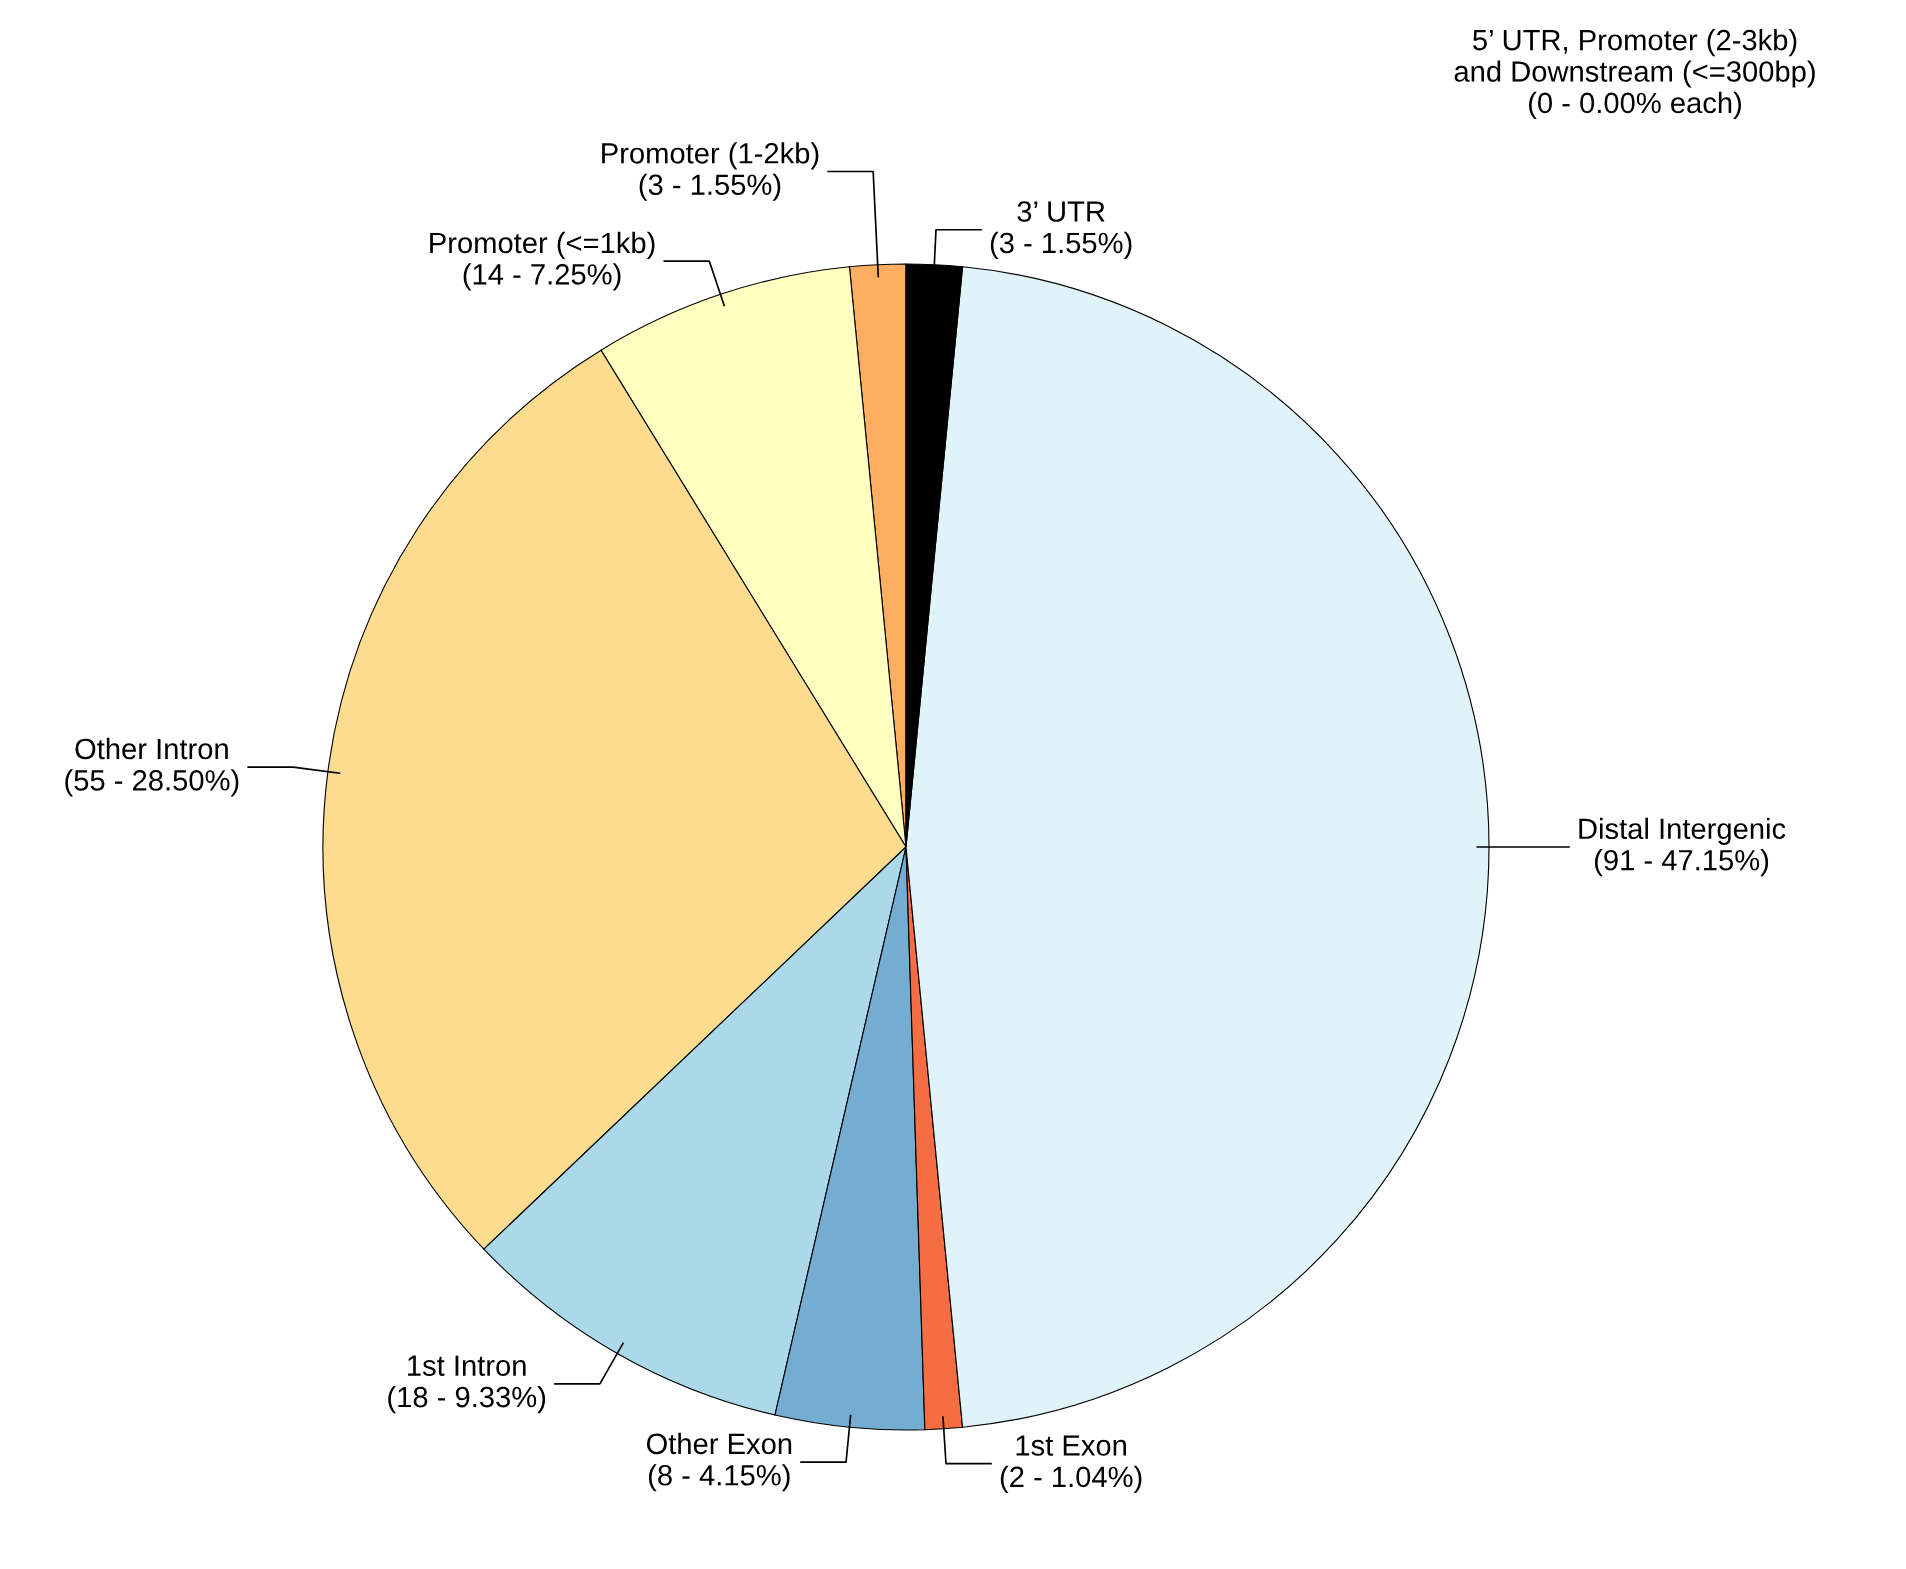 The width and height of the screenshot is (1906, 1569). I want to click on slice-label: 3’ UTR, so click(1061, 211).